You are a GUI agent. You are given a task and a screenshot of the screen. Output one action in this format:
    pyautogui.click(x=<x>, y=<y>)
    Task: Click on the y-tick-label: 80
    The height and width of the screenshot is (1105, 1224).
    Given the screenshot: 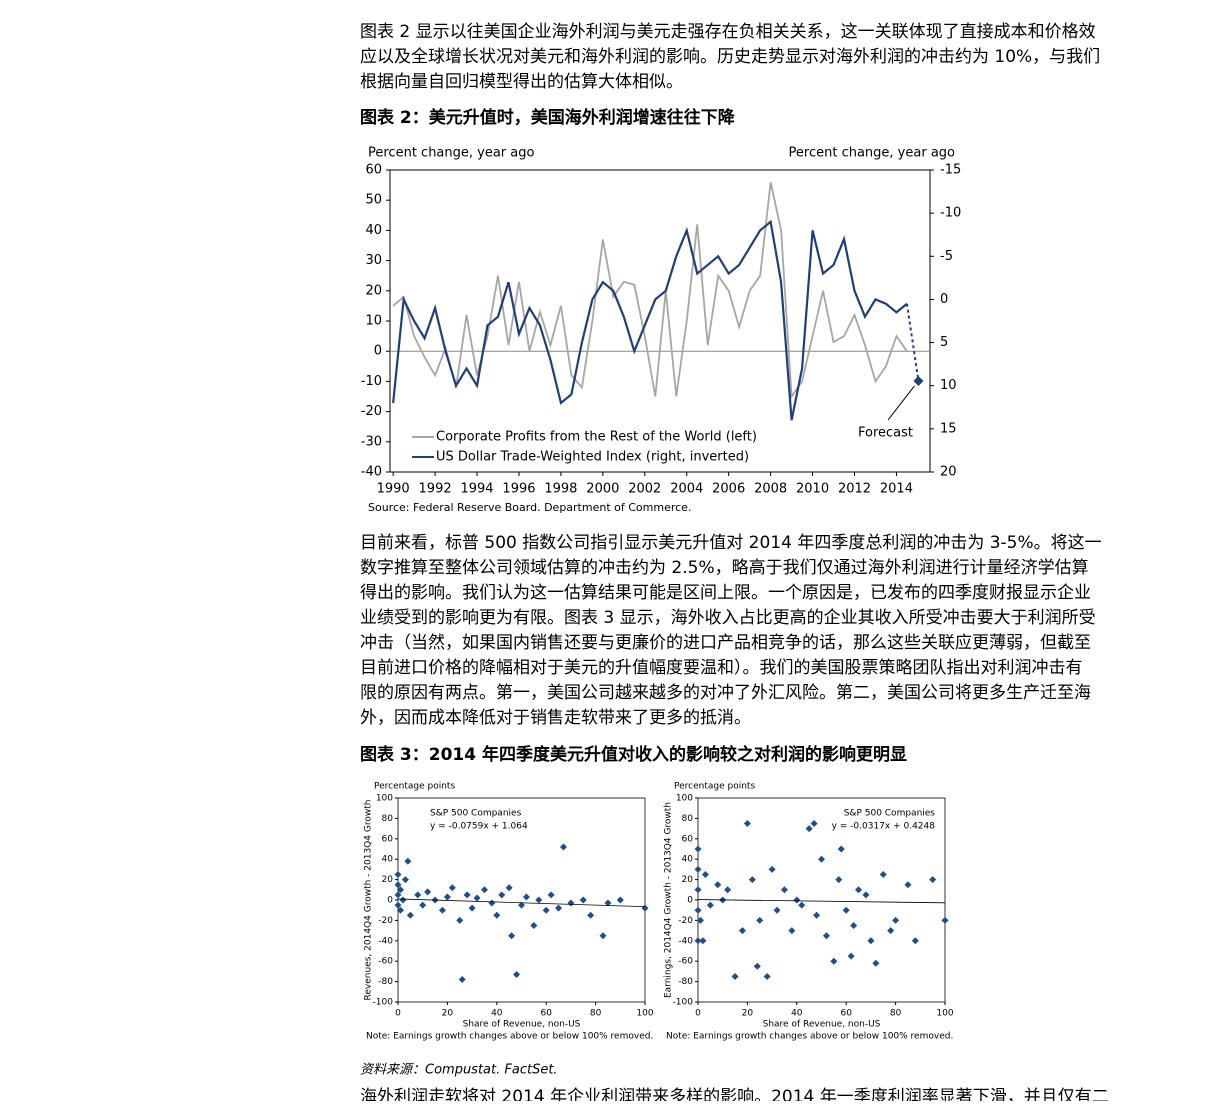 What is the action you would take?
    pyautogui.click(x=688, y=819)
    